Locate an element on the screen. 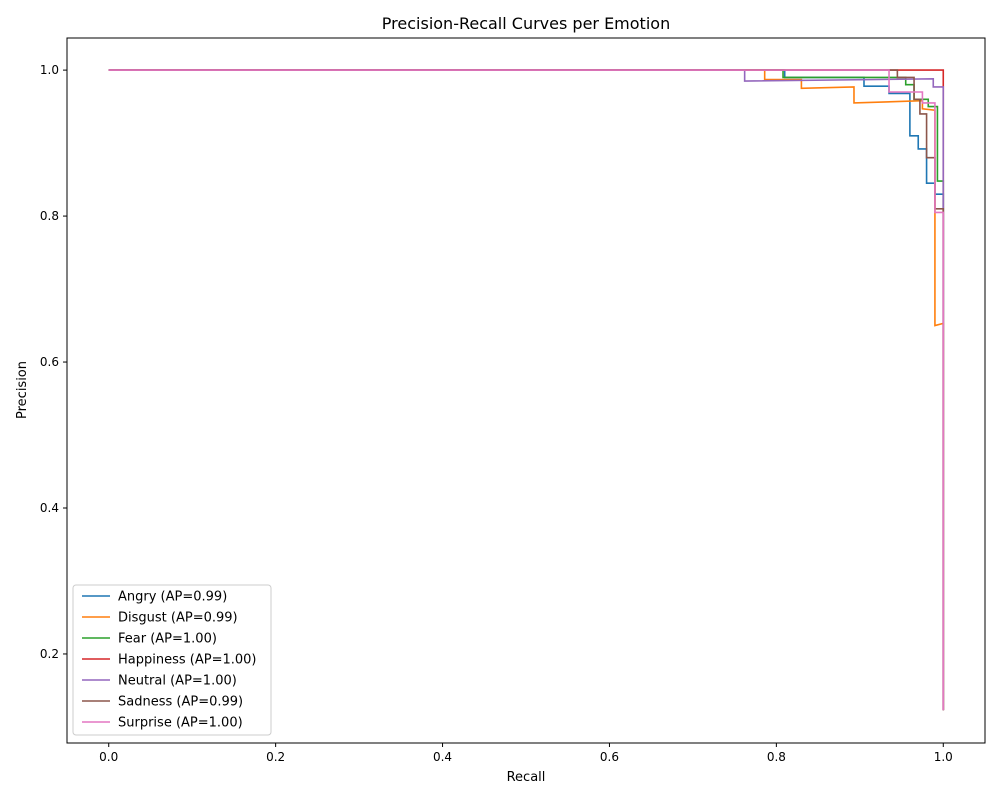 This screenshot has height=800, width=1000. y-tick-label: 0.2 is located at coordinates (49, 654).